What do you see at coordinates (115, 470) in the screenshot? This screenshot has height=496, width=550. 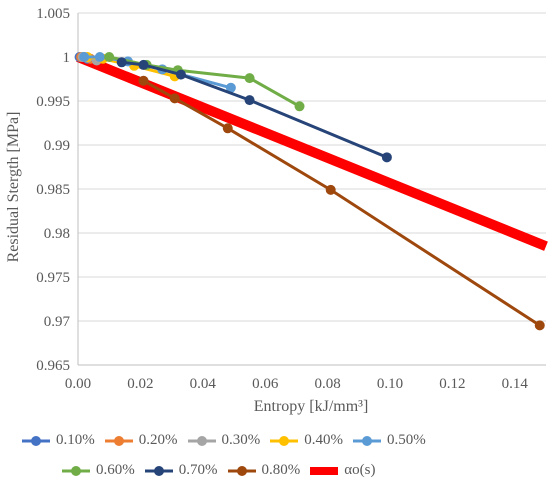 I see `legend-label: 0.60%` at bounding box center [115, 470].